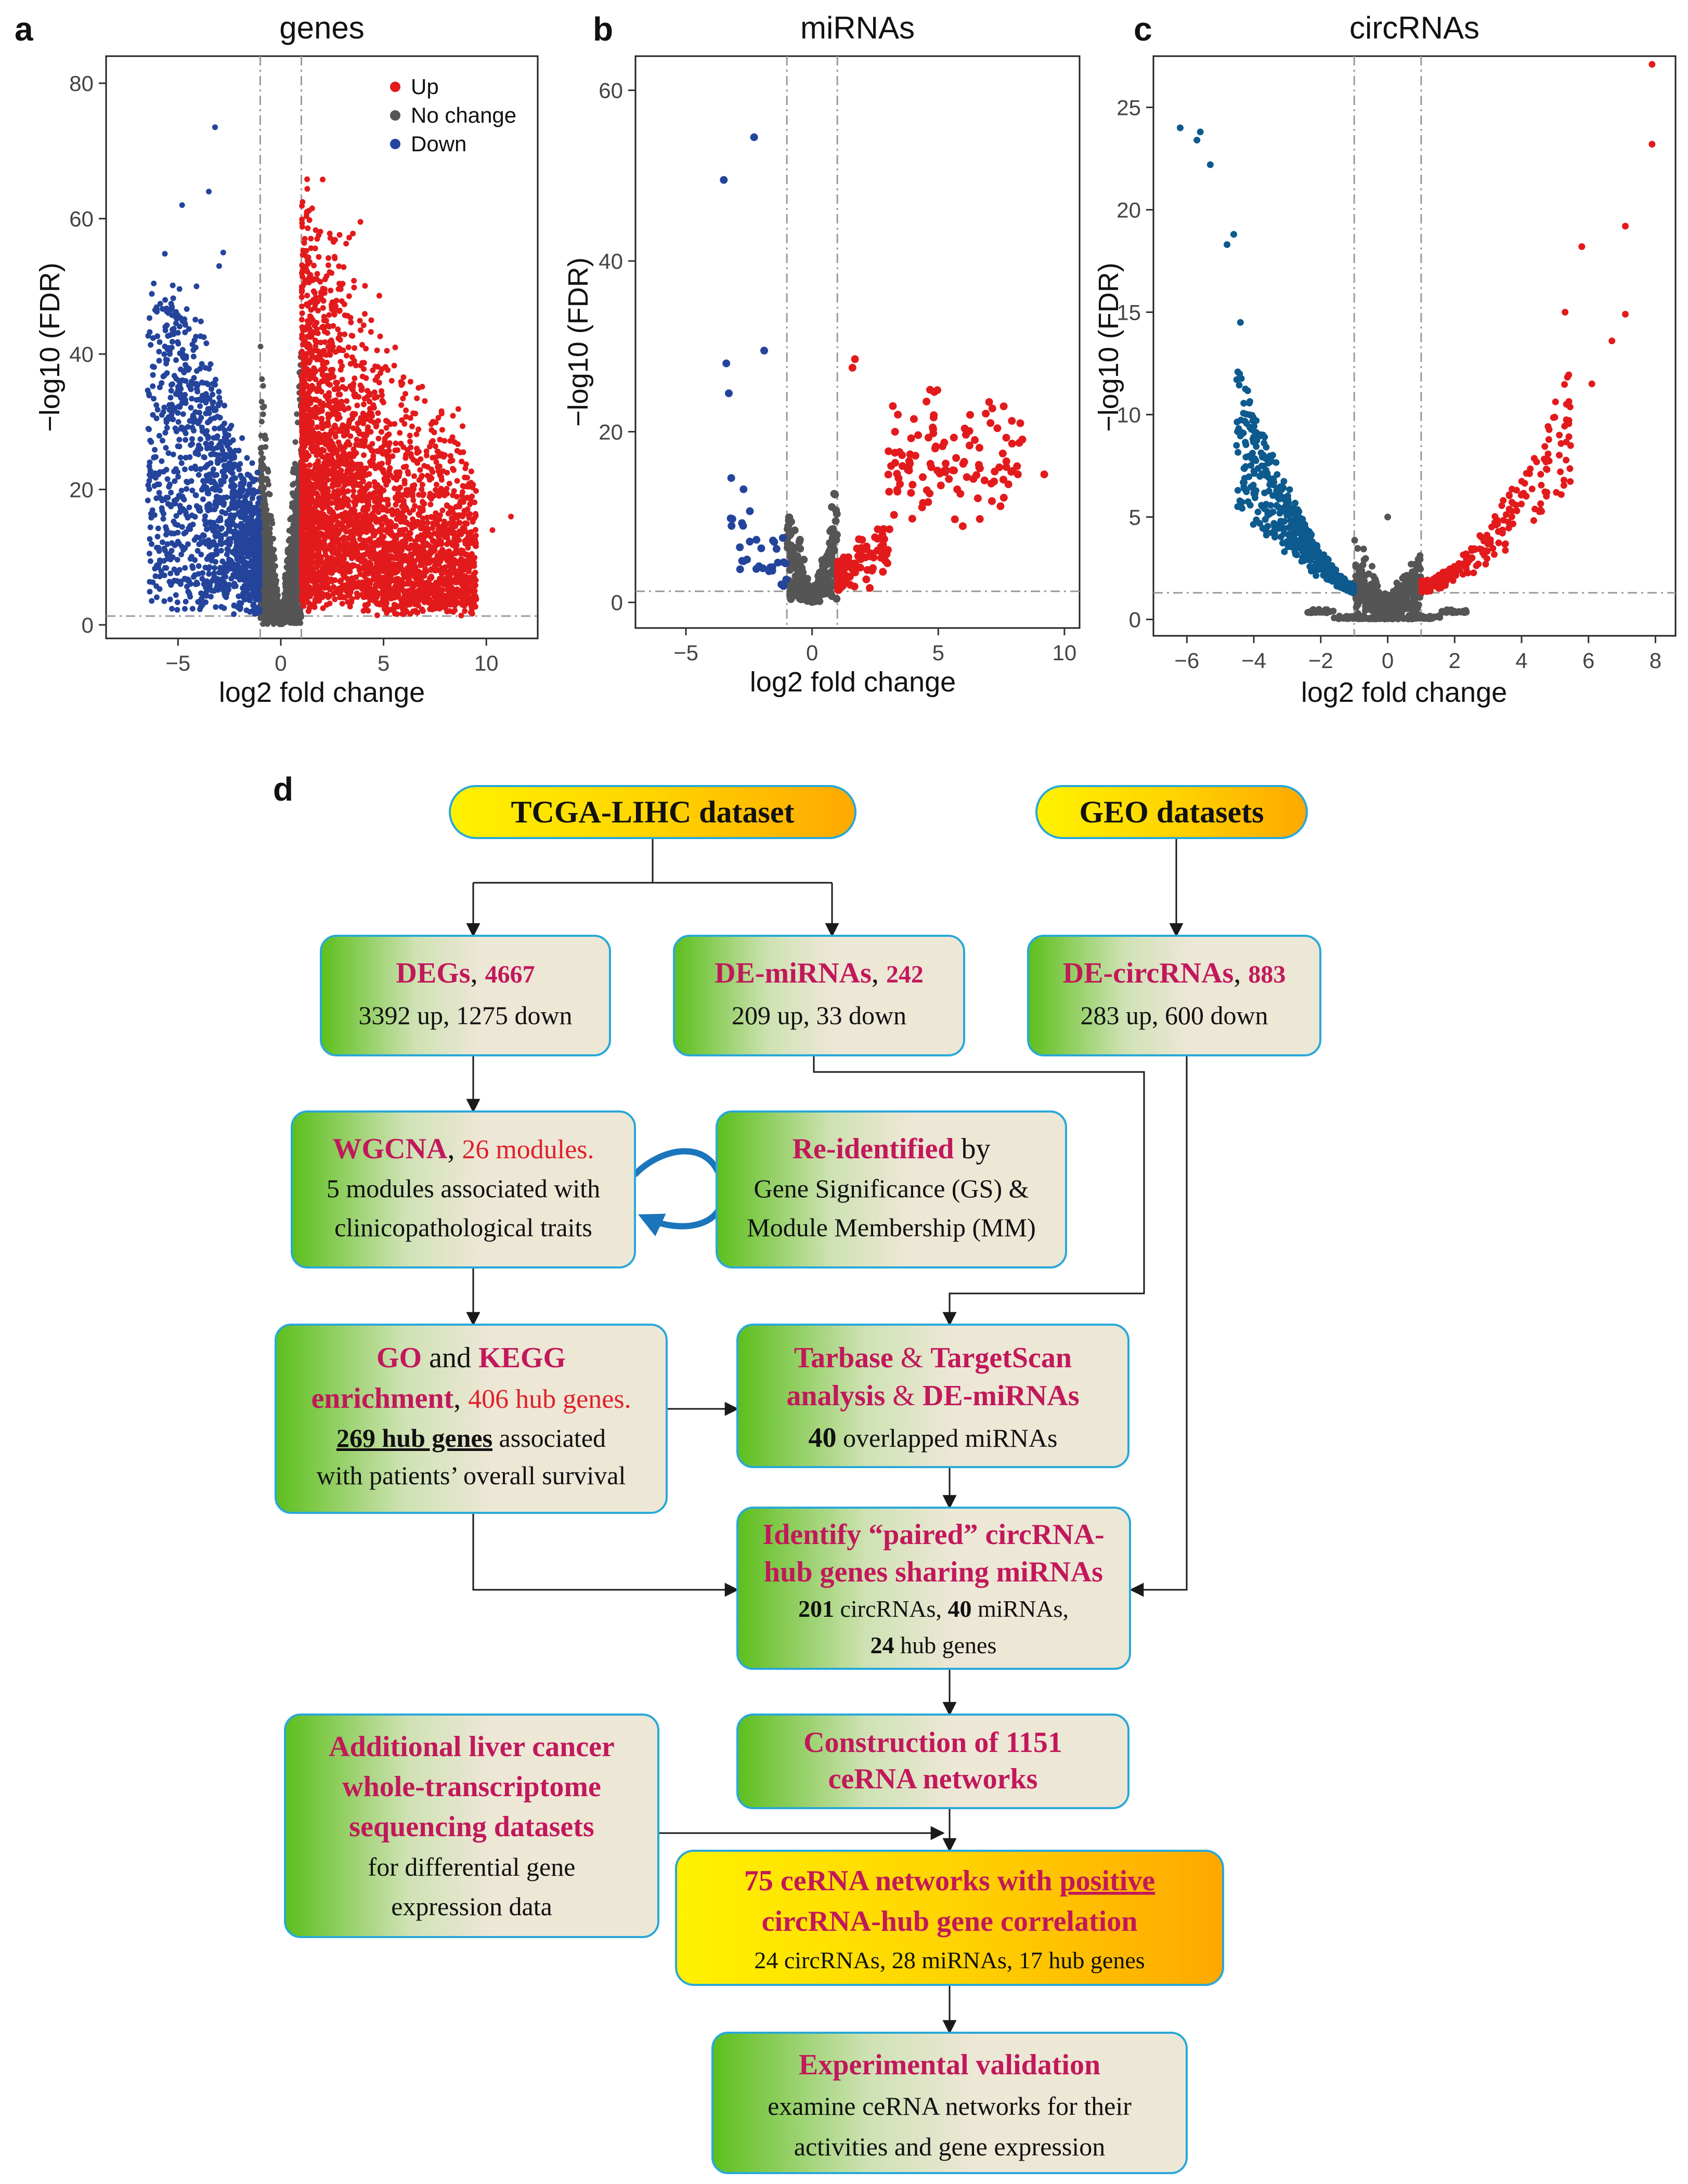 The image size is (1688, 2184). I want to click on plot-title-genes: genes, so click(321, 28).